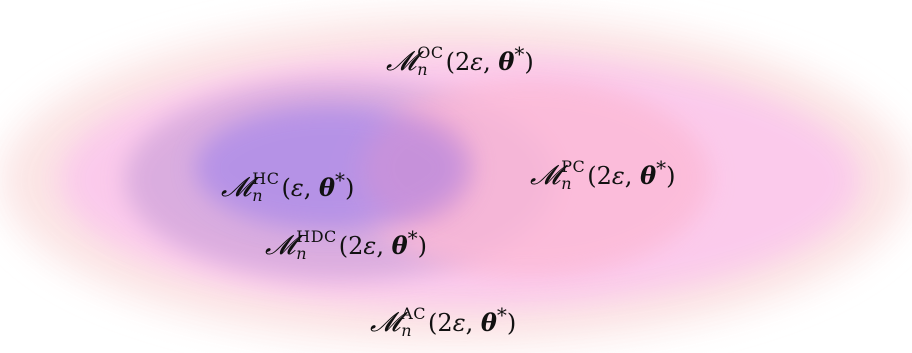  I want to click on hc-pc-overlap, so click(420, 168).